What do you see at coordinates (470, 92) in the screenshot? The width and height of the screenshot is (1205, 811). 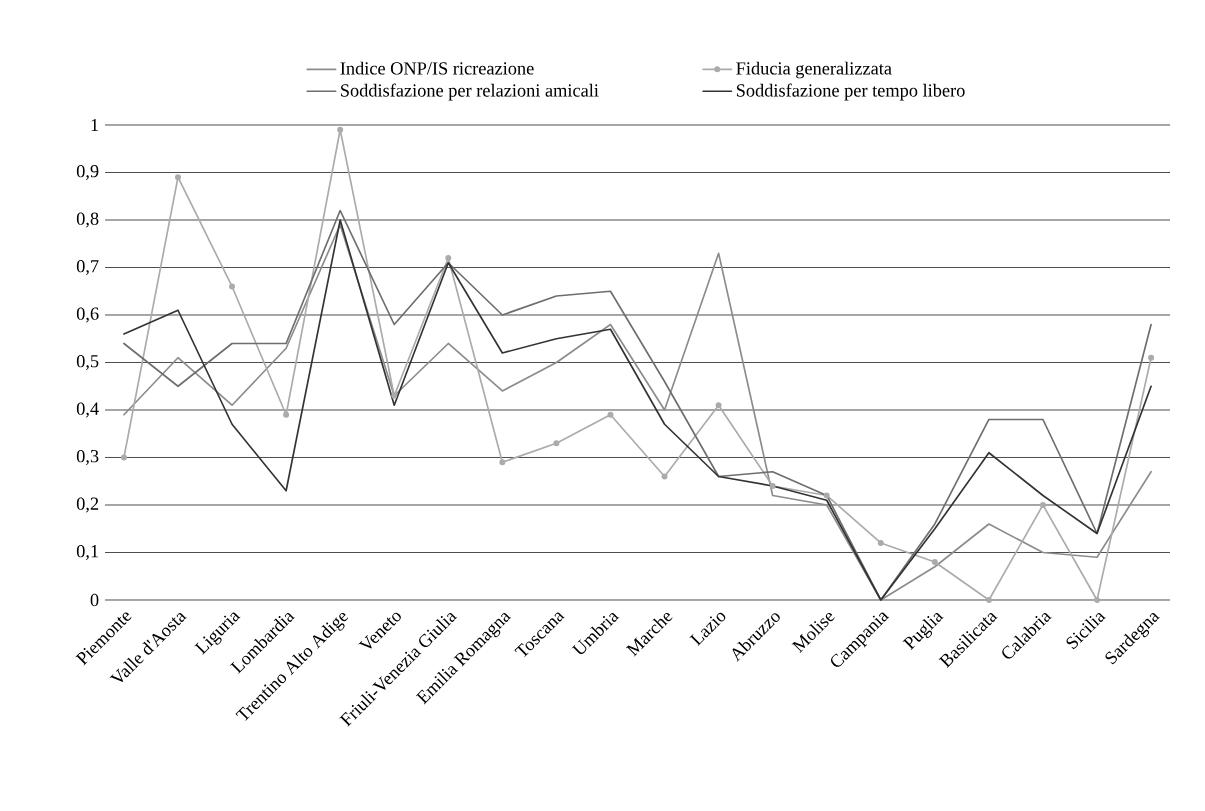 I see `legend-label: Soddisfazione per relazioni amicali` at bounding box center [470, 92].